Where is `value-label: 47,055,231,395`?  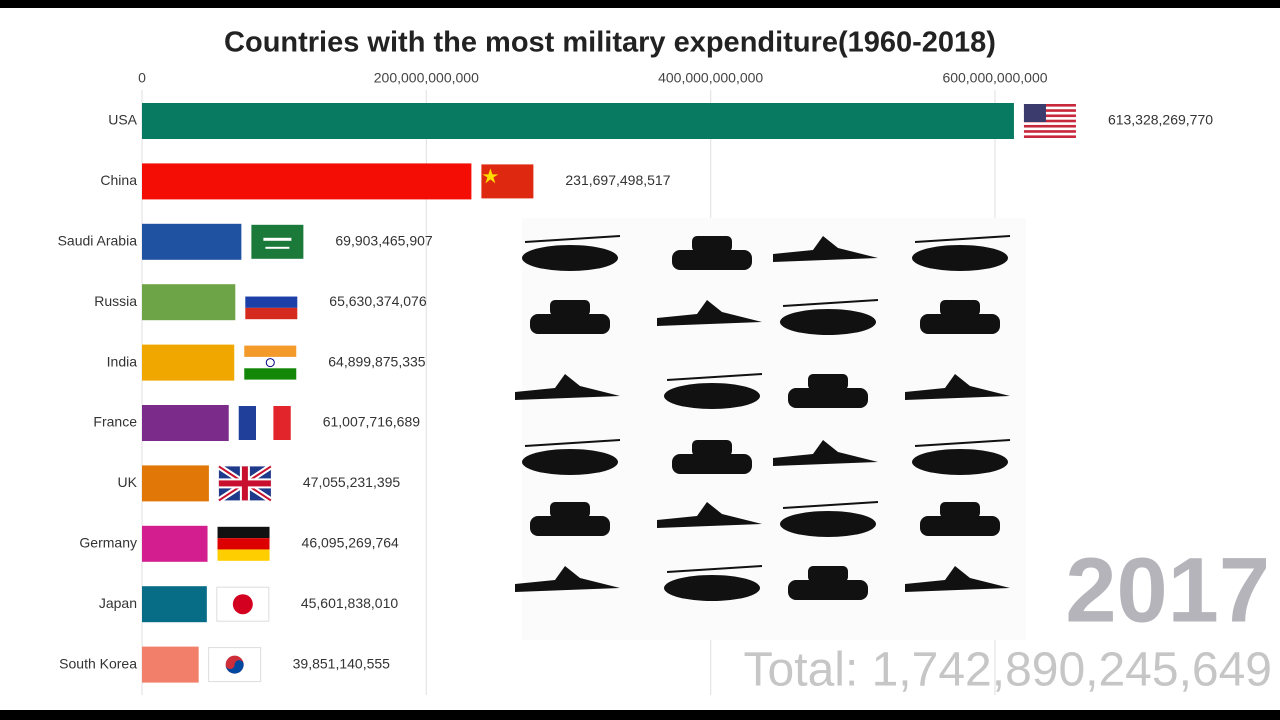 value-label: 47,055,231,395 is located at coordinates (352, 482).